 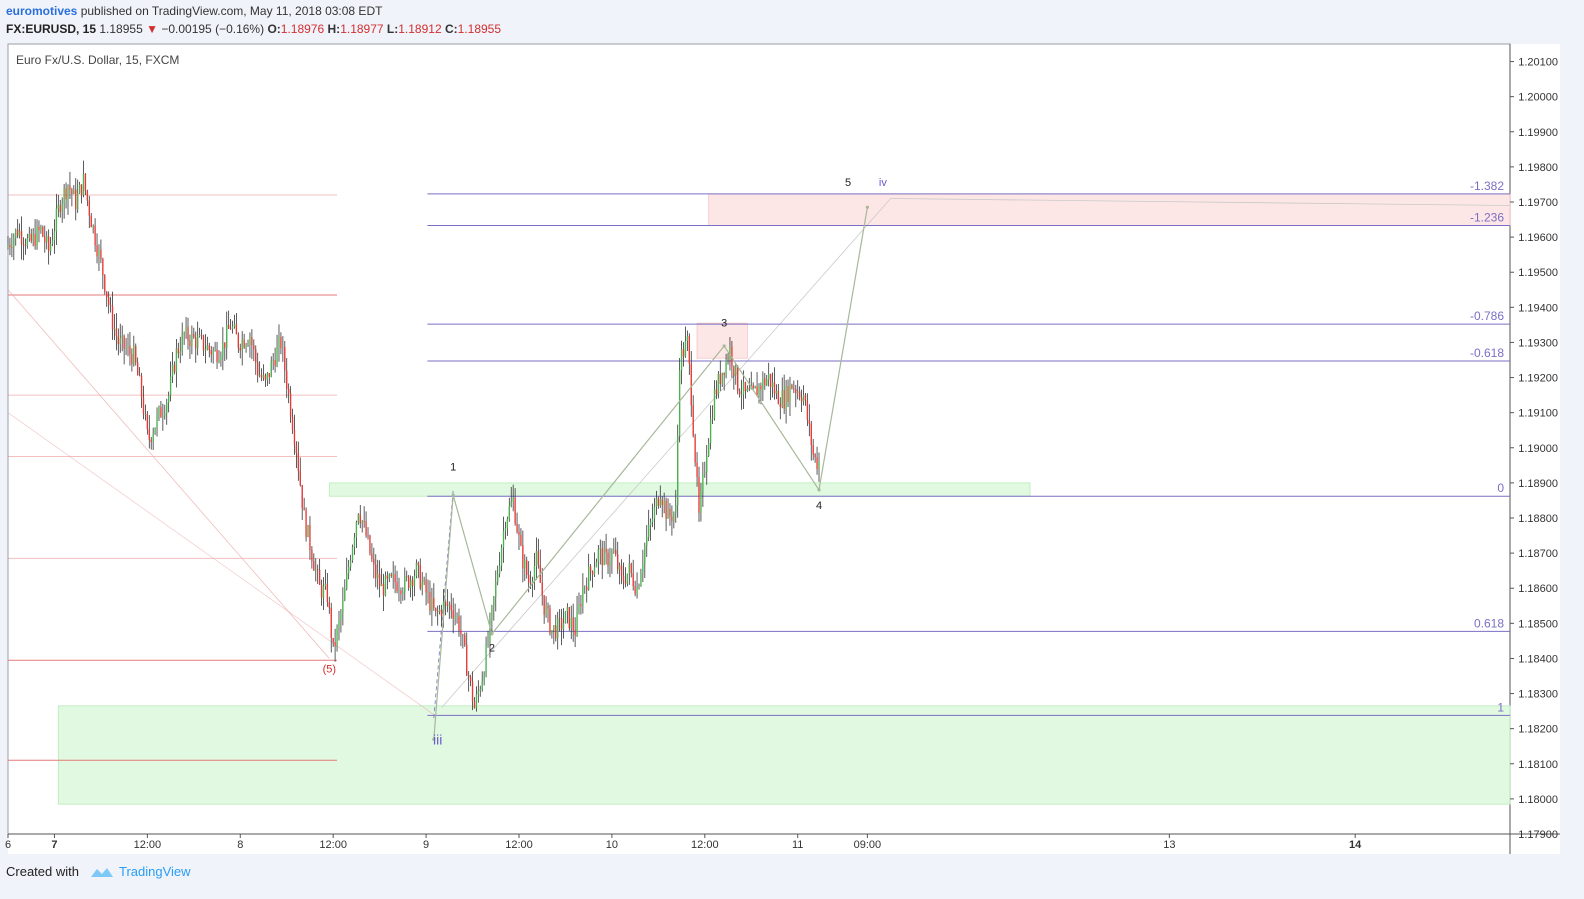 What do you see at coordinates (1538, 308) in the screenshot?
I see `y-tick-label: 1.19400` at bounding box center [1538, 308].